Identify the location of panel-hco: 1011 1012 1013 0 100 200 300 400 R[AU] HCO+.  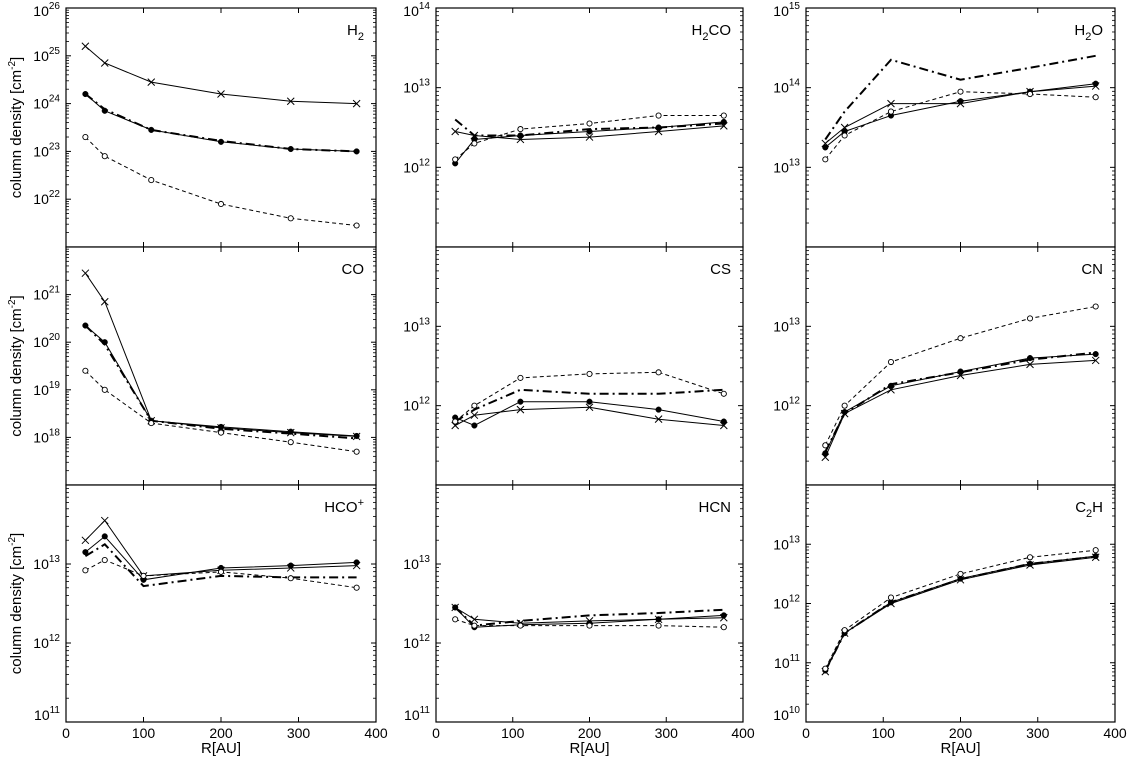
(210, 620).